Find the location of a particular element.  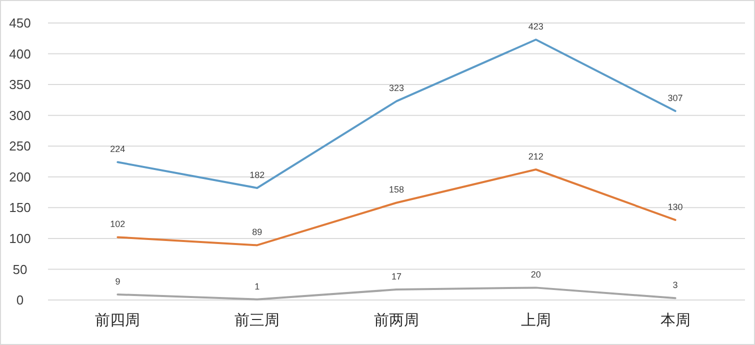

data-label: 323 is located at coordinates (396, 88).